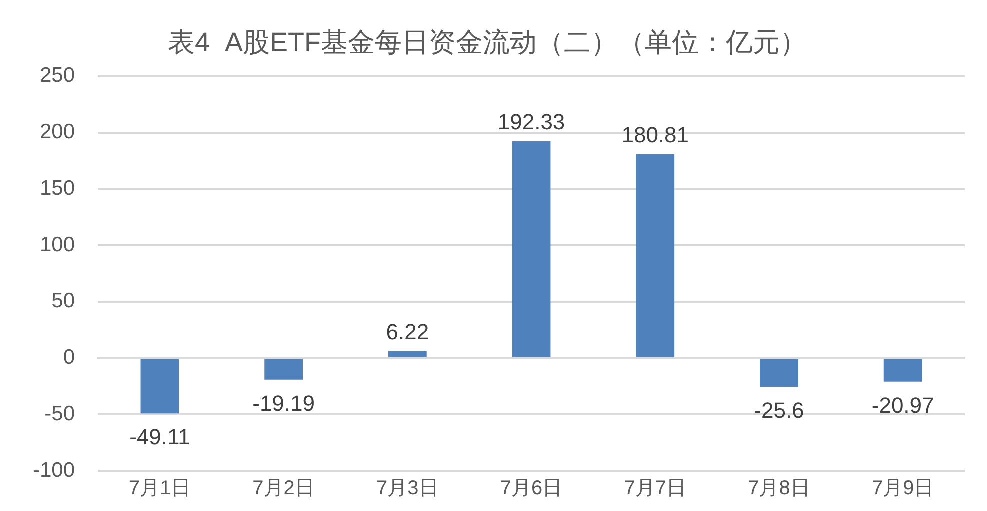 The width and height of the screenshot is (987, 511). Describe the element at coordinates (58, 188) in the screenshot. I see `y-tick-label: 150` at that location.